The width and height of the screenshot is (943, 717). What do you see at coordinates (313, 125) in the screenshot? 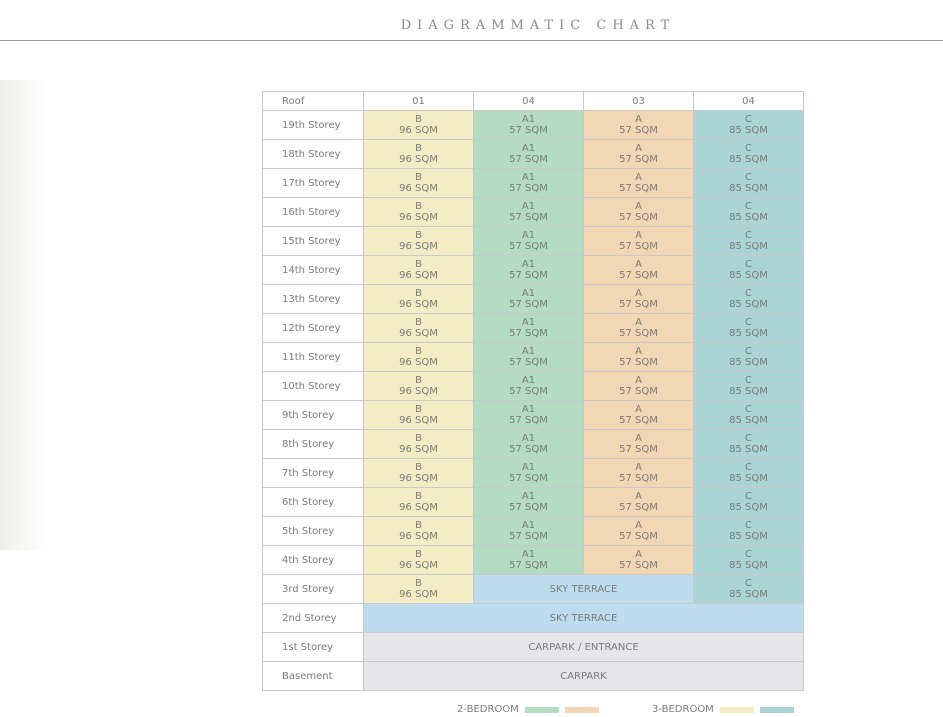
I see `storey-label: 19th Storey` at bounding box center [313, 125].